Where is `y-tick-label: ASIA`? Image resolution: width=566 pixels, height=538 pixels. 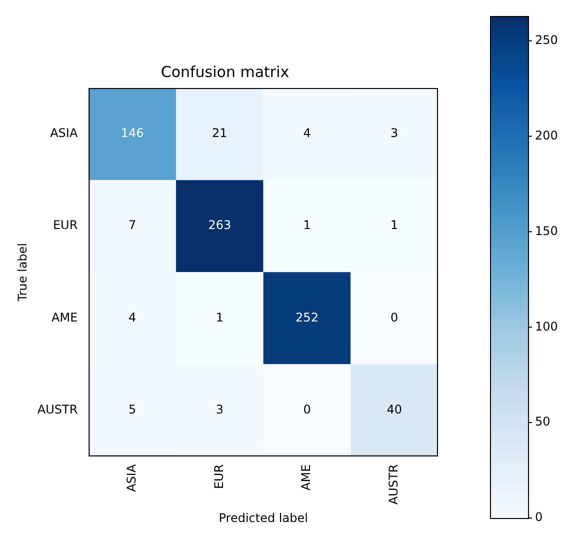
y-tick-label: ASIA is located at coordinates (64, 133).